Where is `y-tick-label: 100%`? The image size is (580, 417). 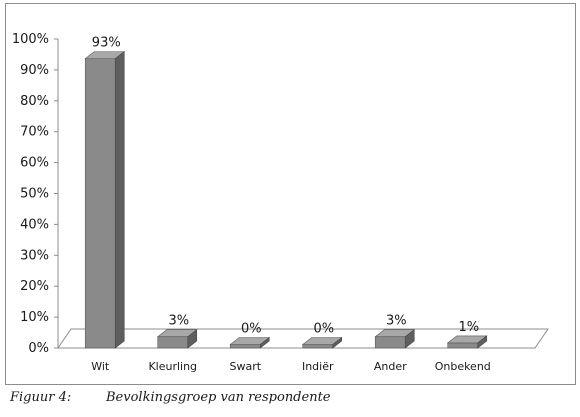 y-tick-label: 100% is located at coordinates (30, 39).